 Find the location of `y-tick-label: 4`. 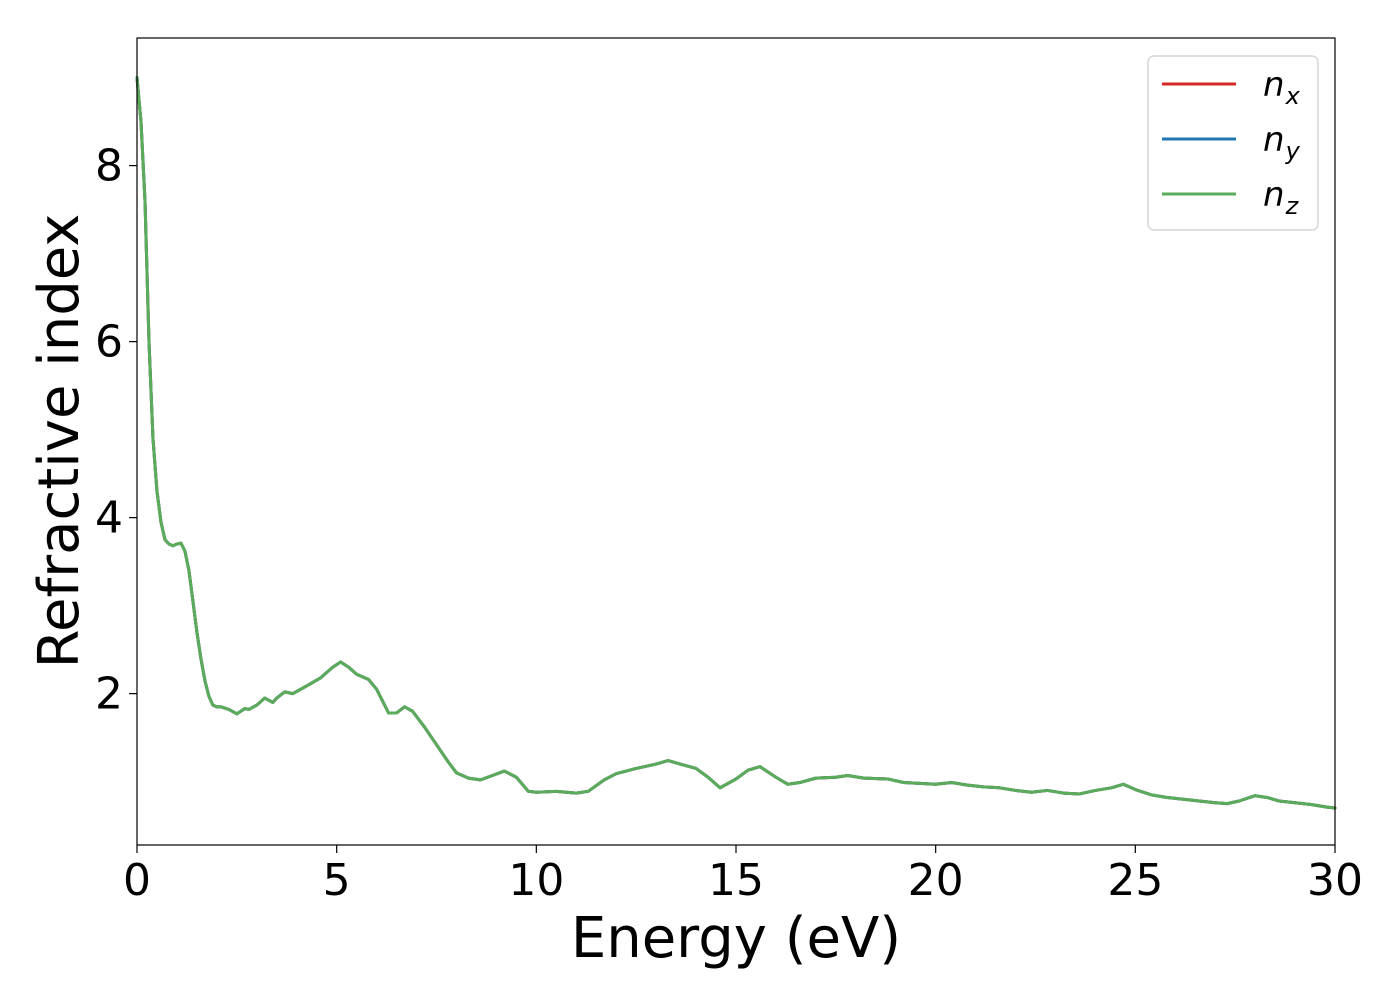

y-tick-label: 4 is located at coordinates (109, 518).